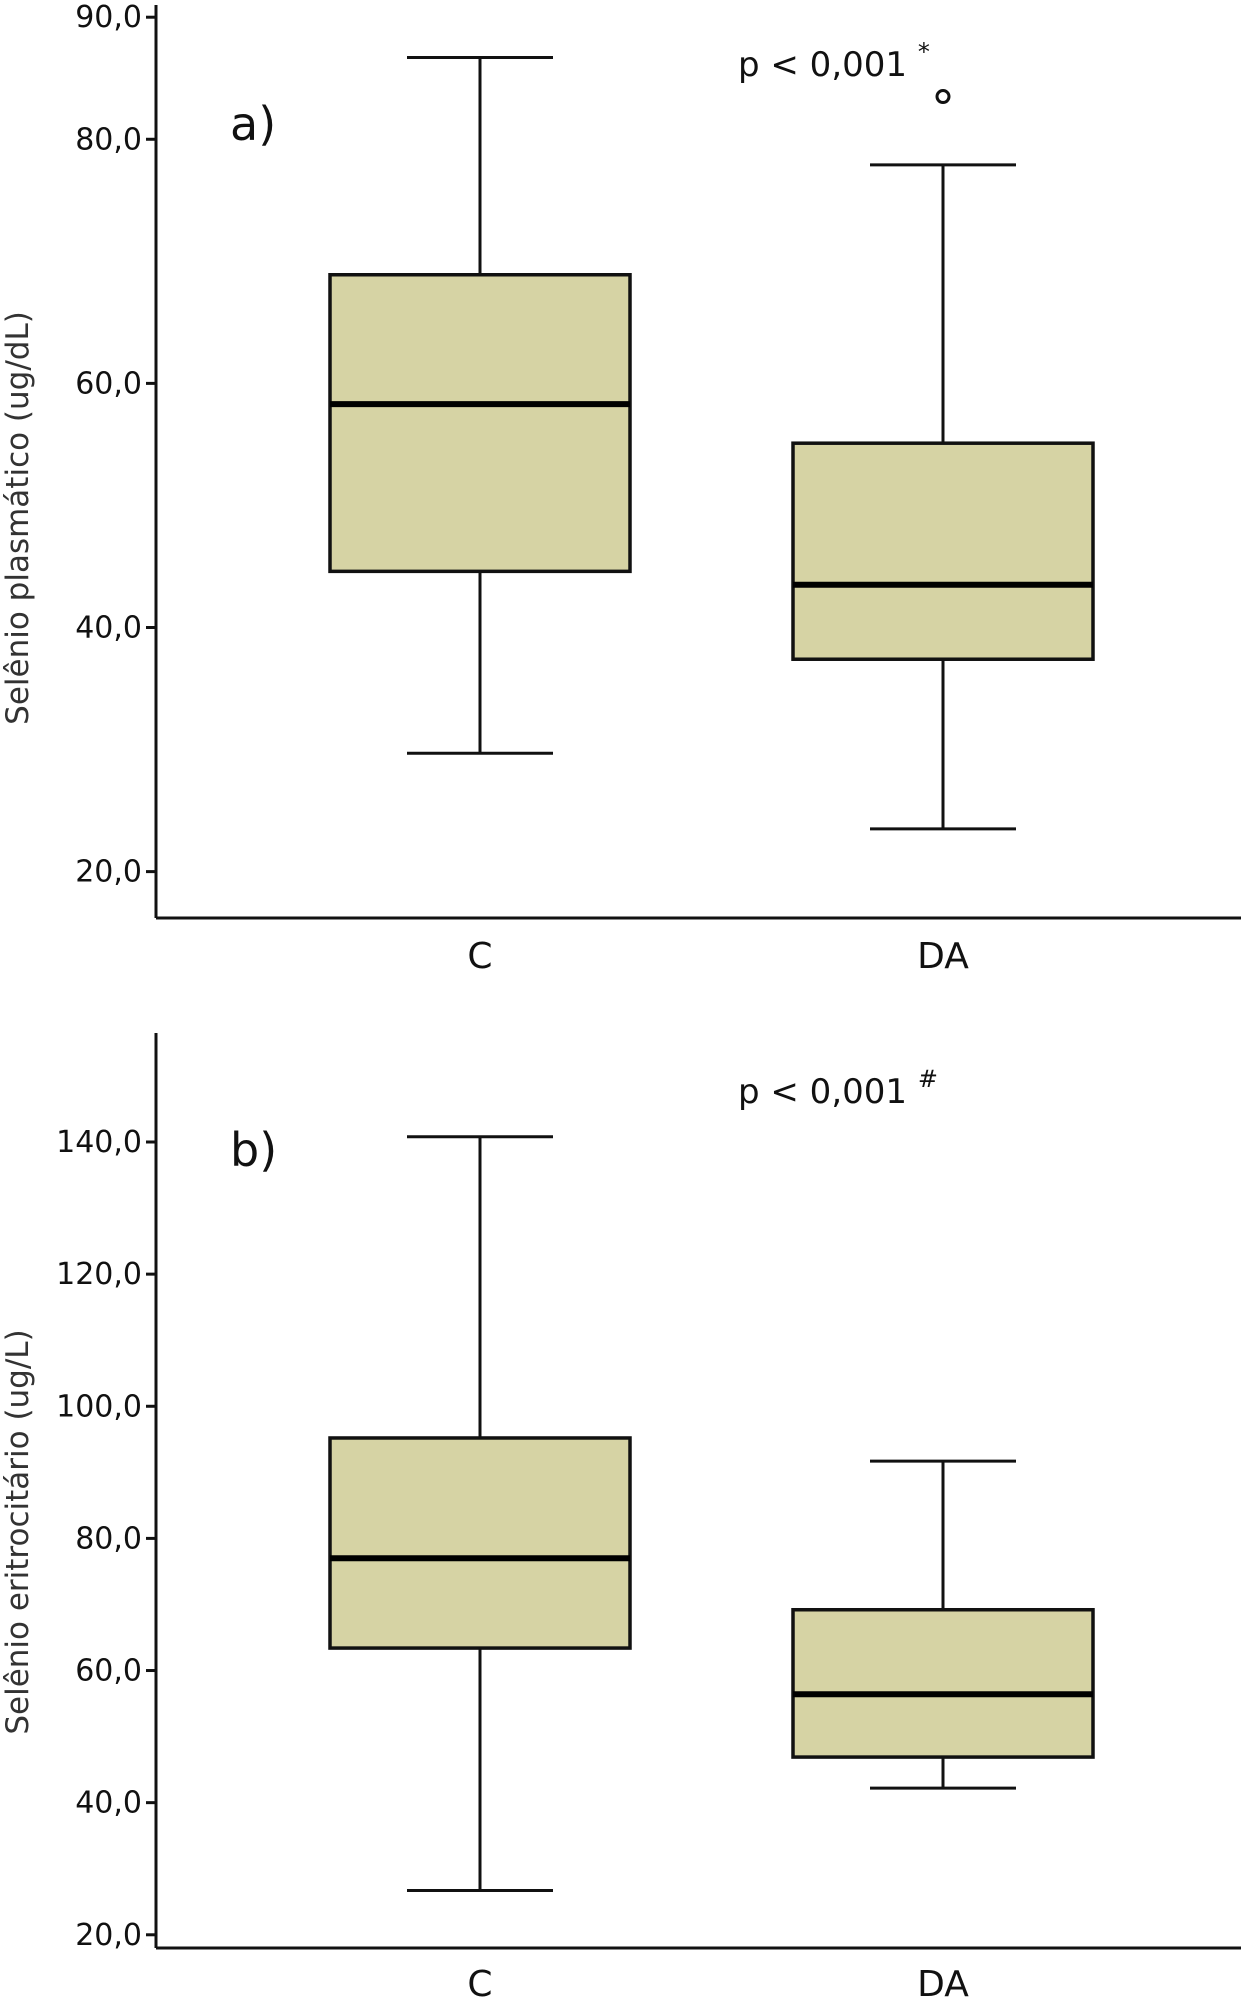 The image size is (1241, 2000). I want to click on y-ticks: 20,0 40,0 60,0 80,0 100,0 120,0 140,0, so click(106, 1539).